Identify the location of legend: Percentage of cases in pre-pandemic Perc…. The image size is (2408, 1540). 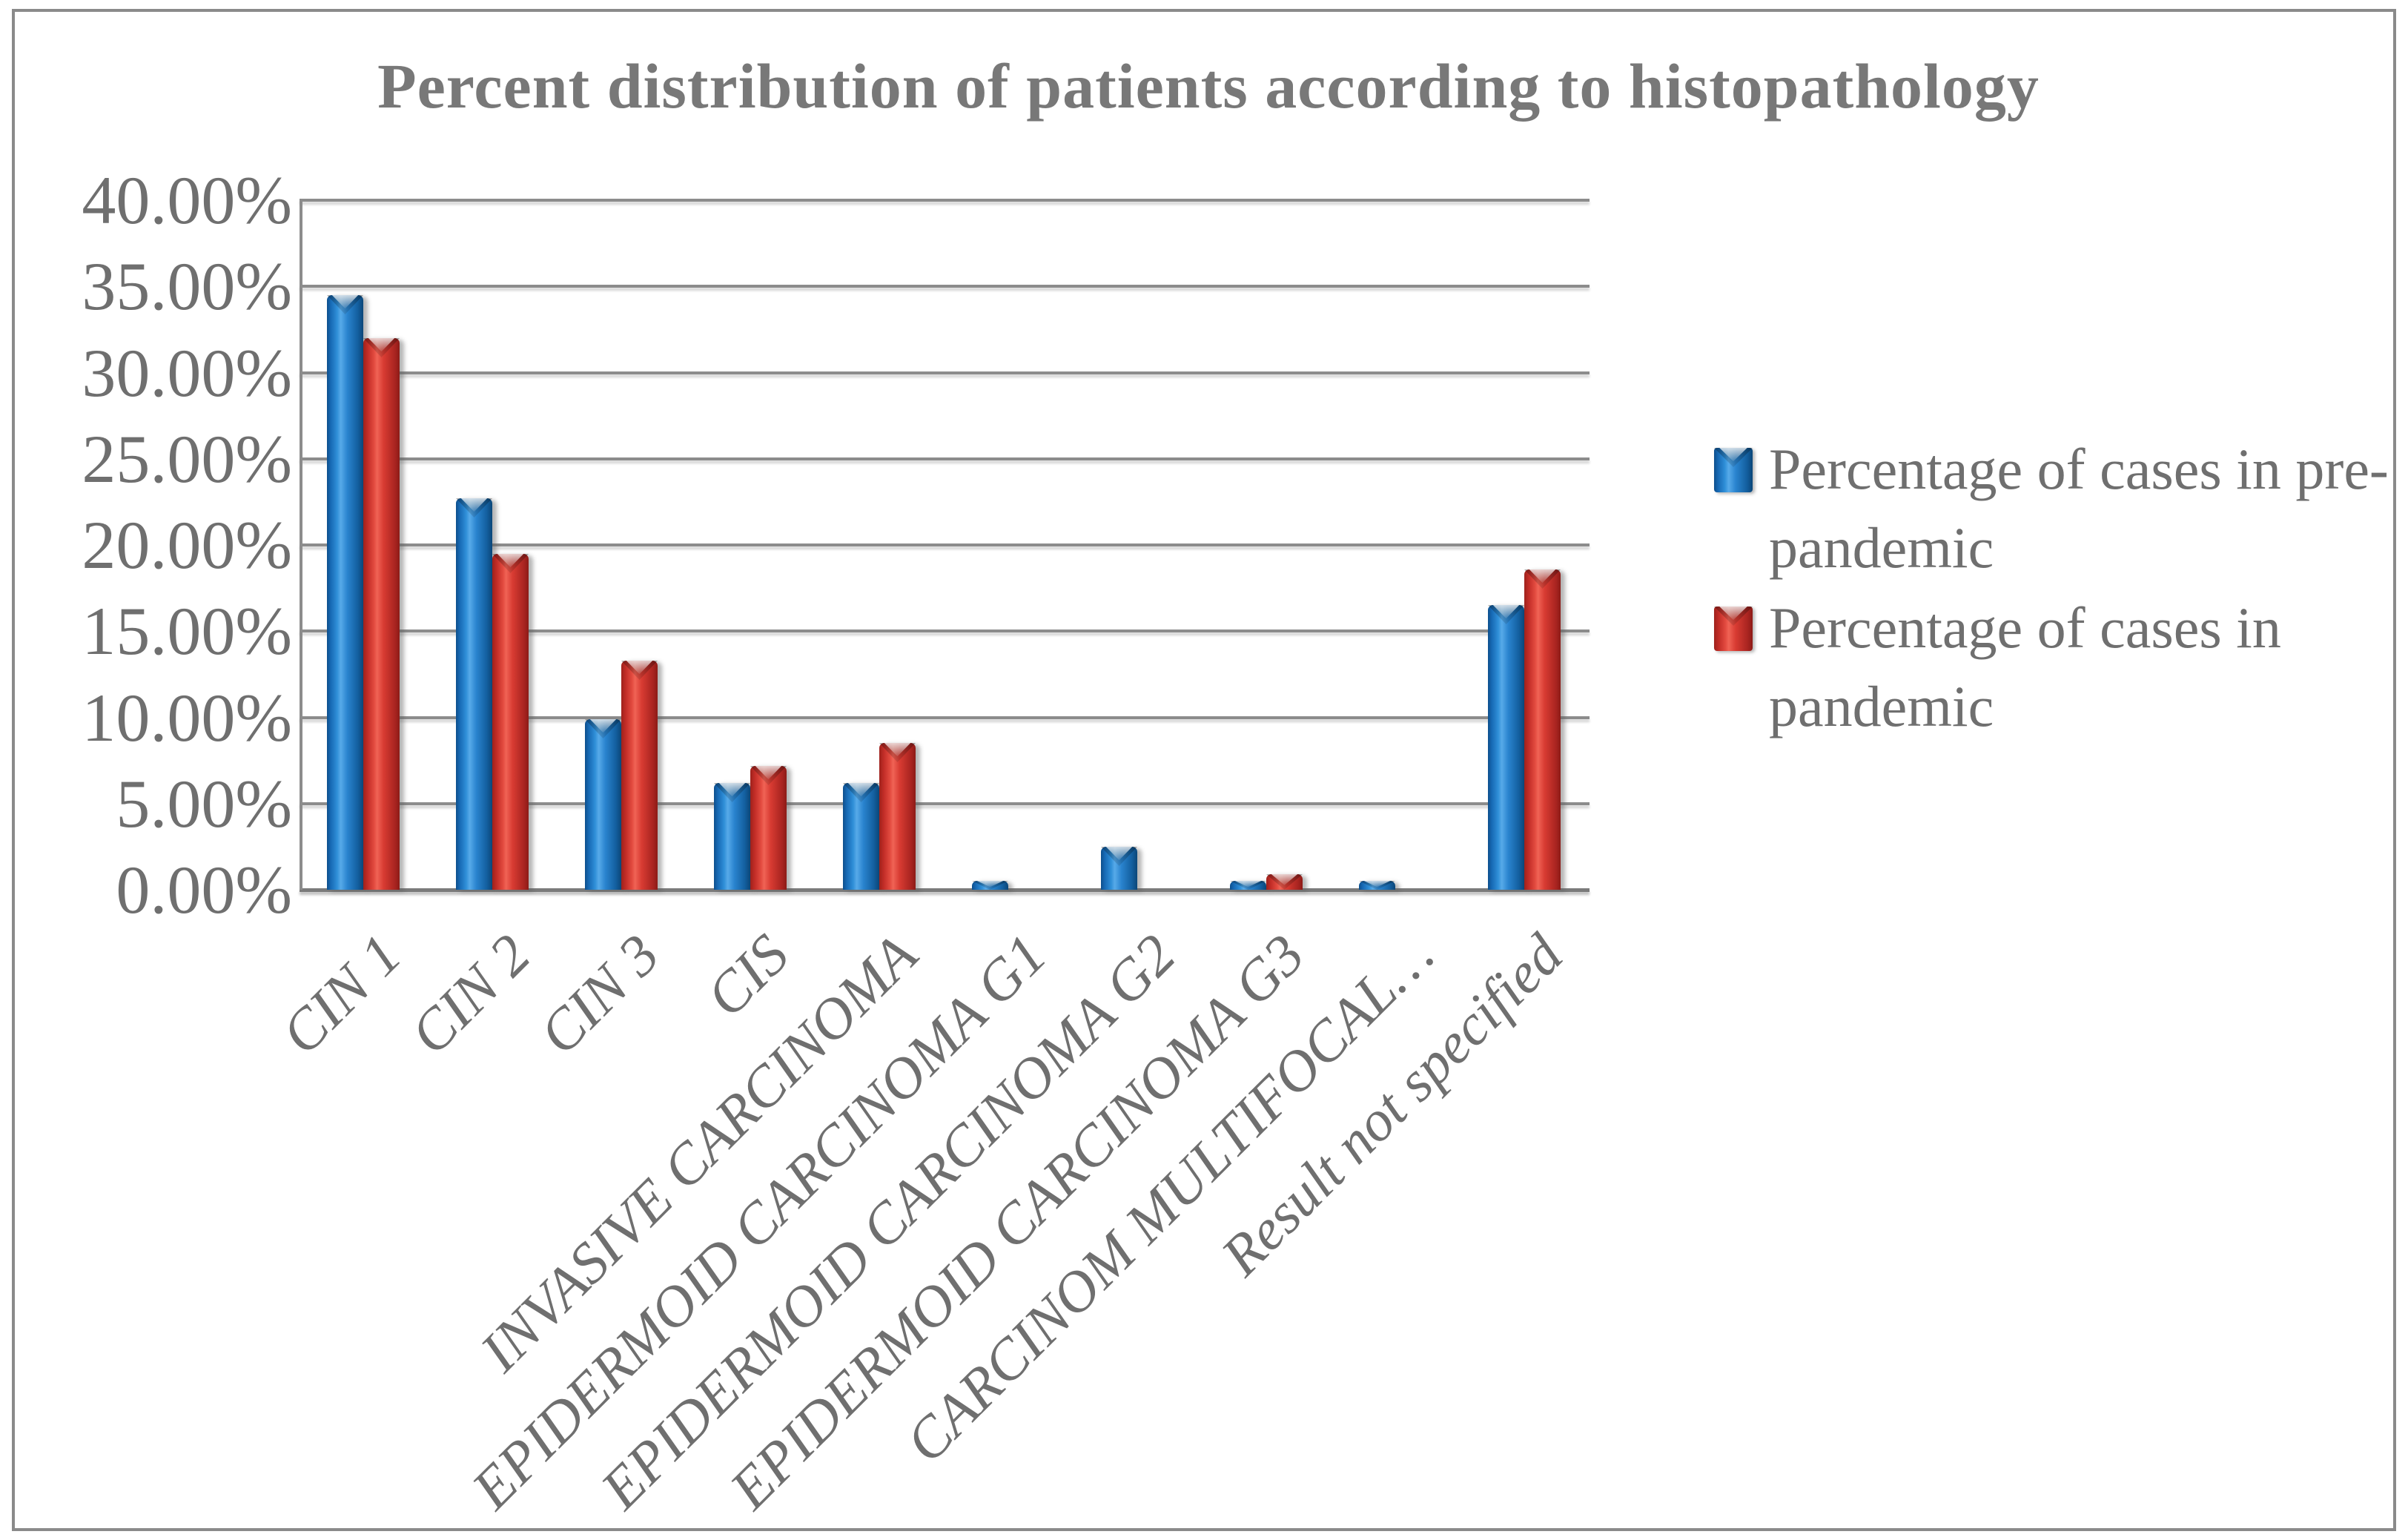
(2061, 588).